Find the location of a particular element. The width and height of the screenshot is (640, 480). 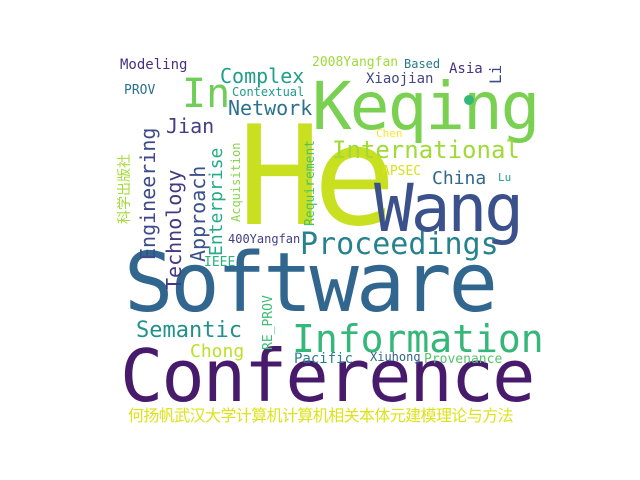

word-provenance: Provenance is located at coordinates (463, 359).